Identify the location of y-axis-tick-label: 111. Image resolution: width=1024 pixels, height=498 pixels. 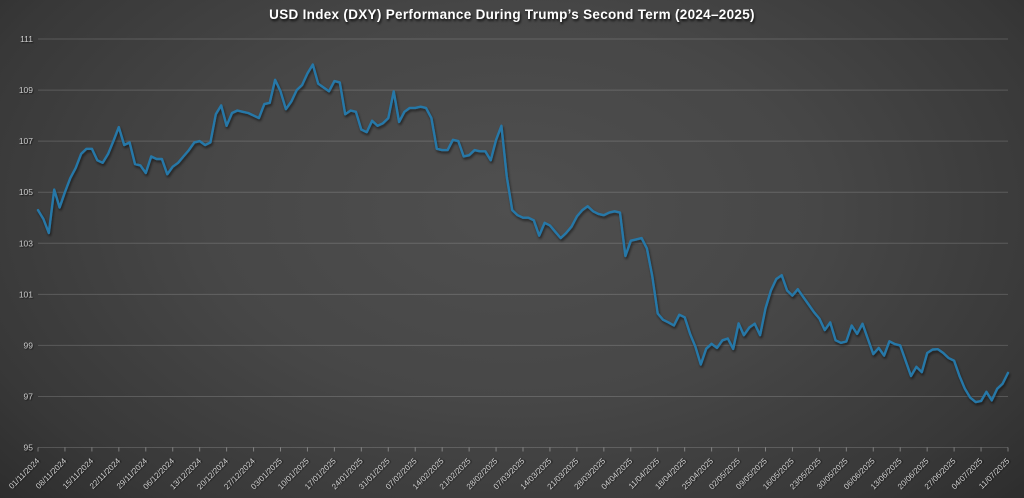
(26, 39).